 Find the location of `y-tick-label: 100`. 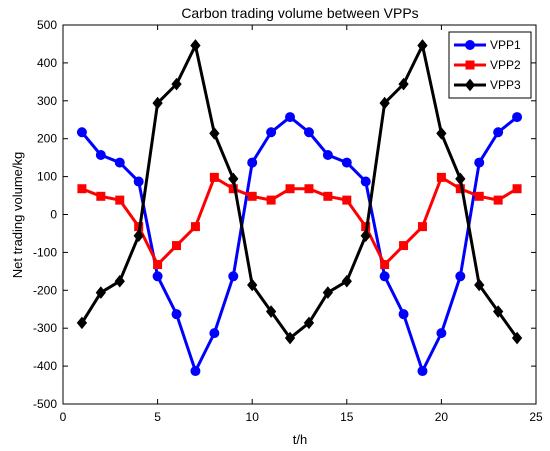

y-tick-label: 100 is located at coordinates (47, 177).